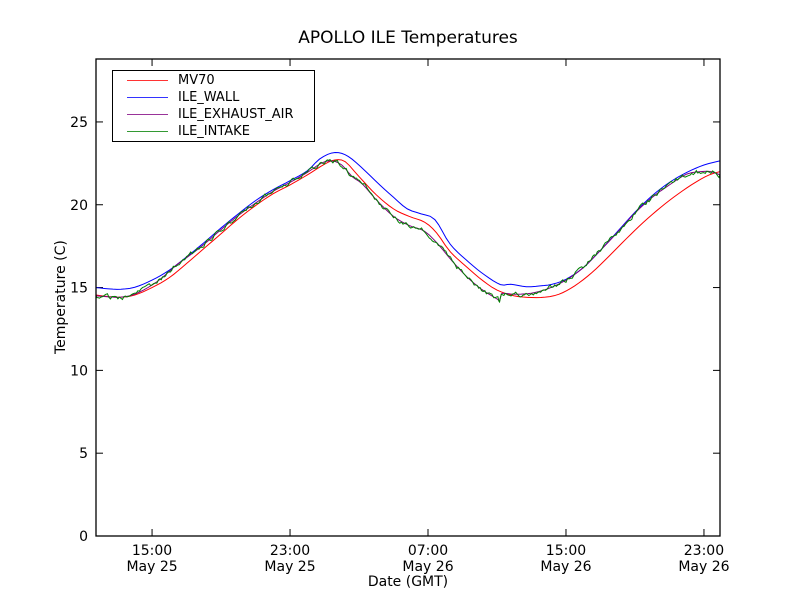 This screenshot has height=600, width=800. Describe the element at coordinates (209, 97) in the screenshot. I see `legend-label: ILE_WALL` at that location.